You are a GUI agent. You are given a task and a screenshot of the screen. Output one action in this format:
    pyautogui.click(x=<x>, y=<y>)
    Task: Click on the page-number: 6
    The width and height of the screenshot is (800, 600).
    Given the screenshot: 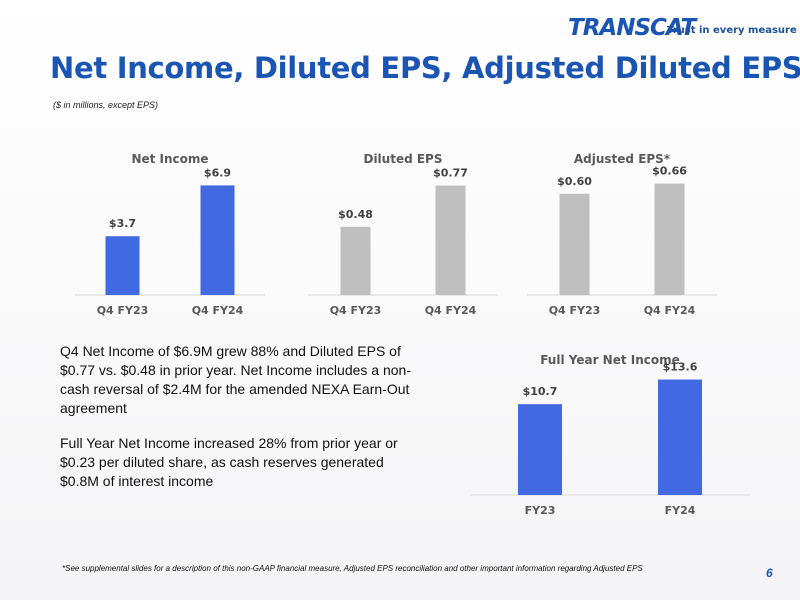 What is the action you would take?
    pyautogui.click(x=769, y=573)
    